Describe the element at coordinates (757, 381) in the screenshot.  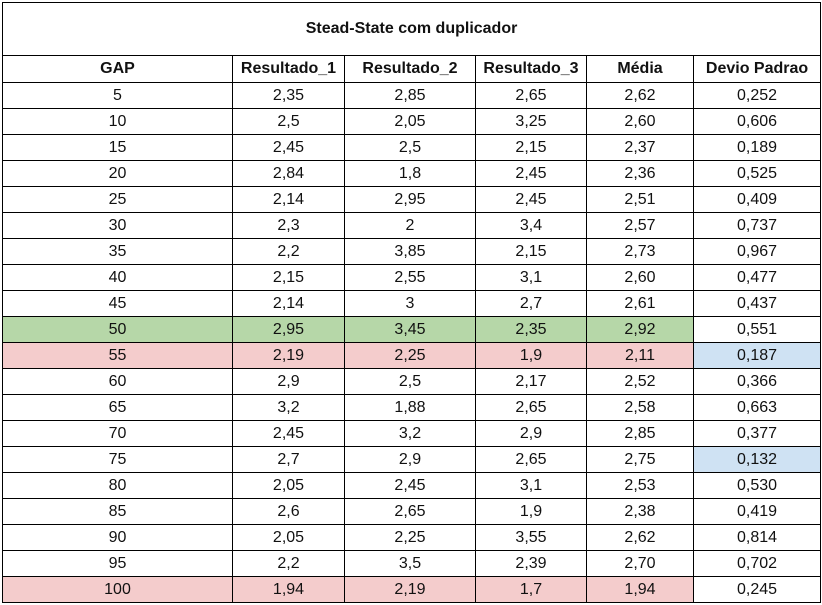
I see `cell-devio-padrao: 0,366` at that location.